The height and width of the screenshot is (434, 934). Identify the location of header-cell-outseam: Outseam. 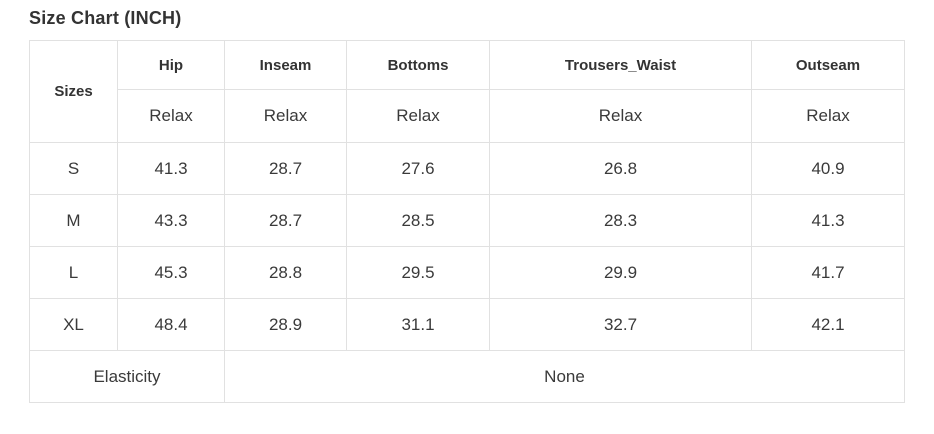
(828, 65).